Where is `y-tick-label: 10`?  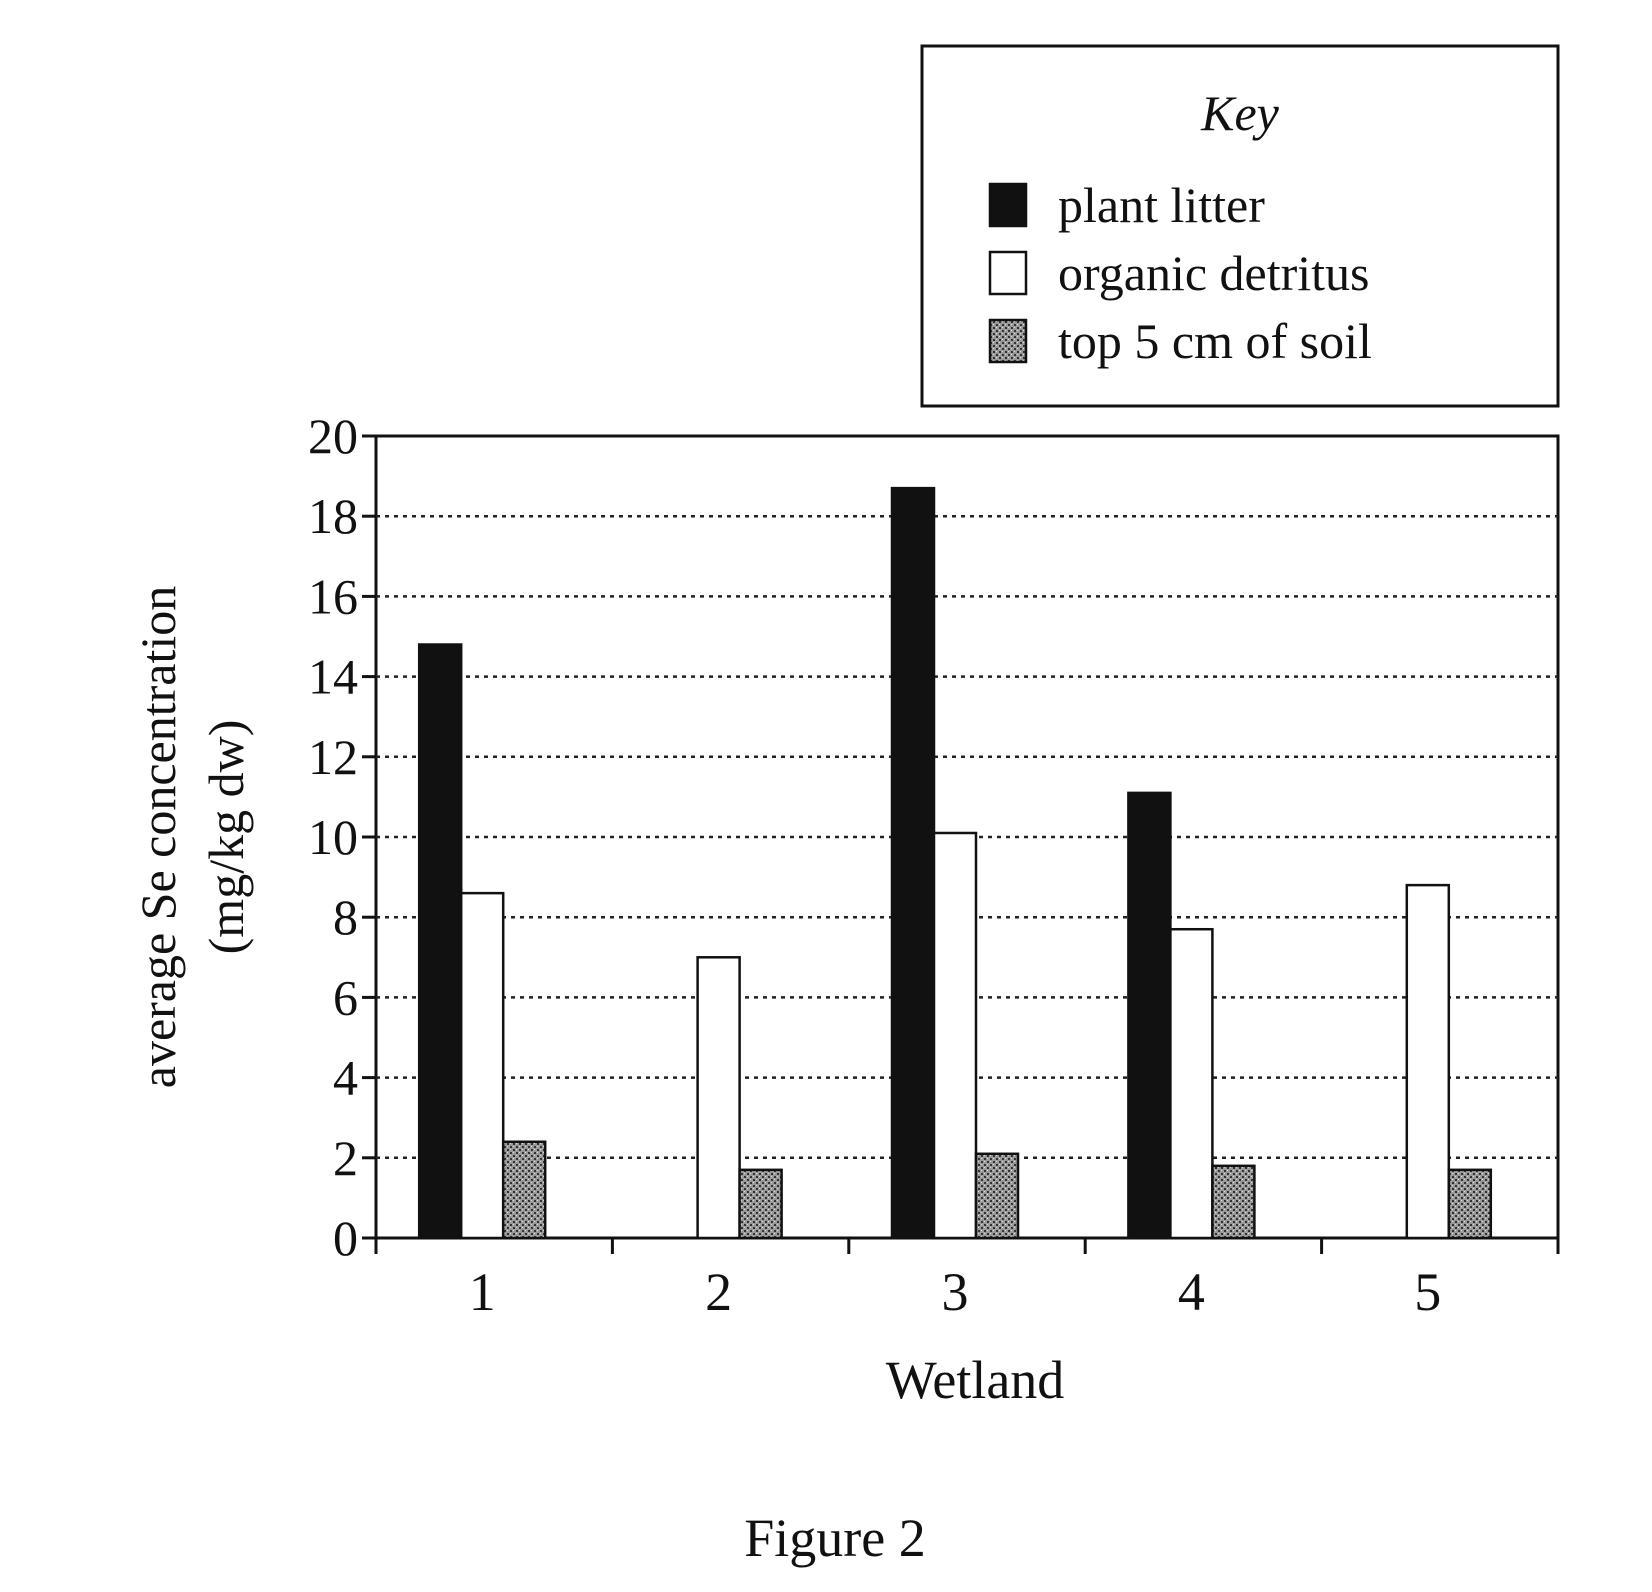 y-tick-label: 10 is located at coordinates (333, 837).